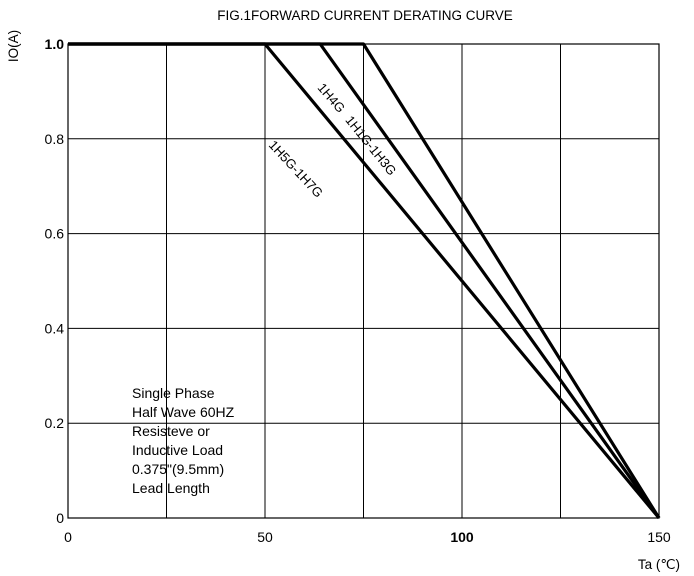 This screenshot has height=576, width=694. What do you see at coordinates (173, 393) in the screenshot?
I see `note-line-0: Single Phase` at bounding box center [173, 393].